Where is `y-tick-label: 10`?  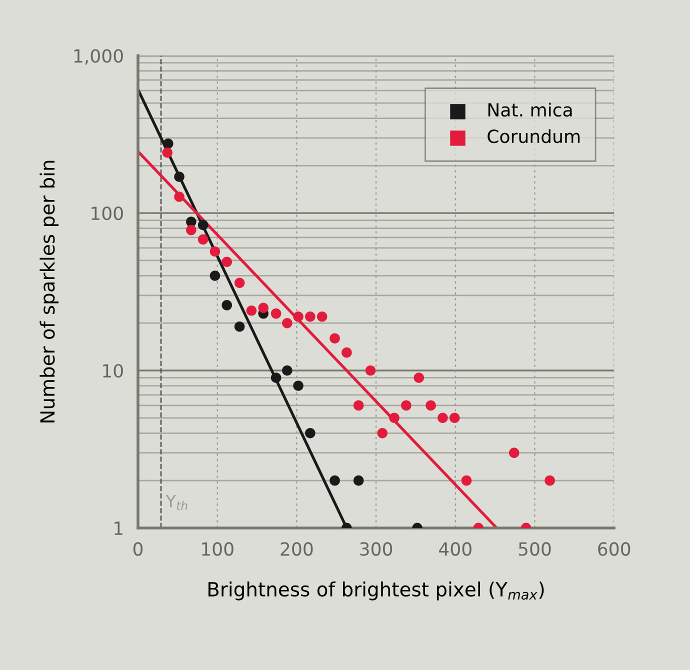 y-tick-label: 10 is located at coordinates (113, 371).